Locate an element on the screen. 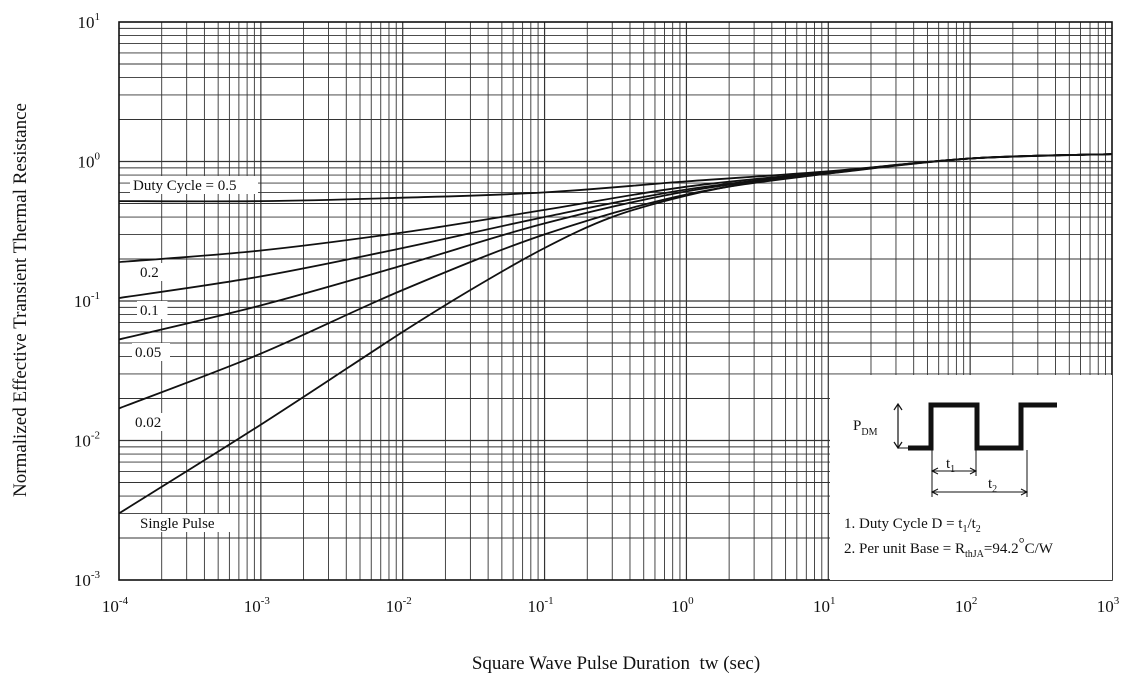  per-unit-base-note: 2. Per unit Base = RthJA=94.2°C/W is located at coordinates (949, 548).